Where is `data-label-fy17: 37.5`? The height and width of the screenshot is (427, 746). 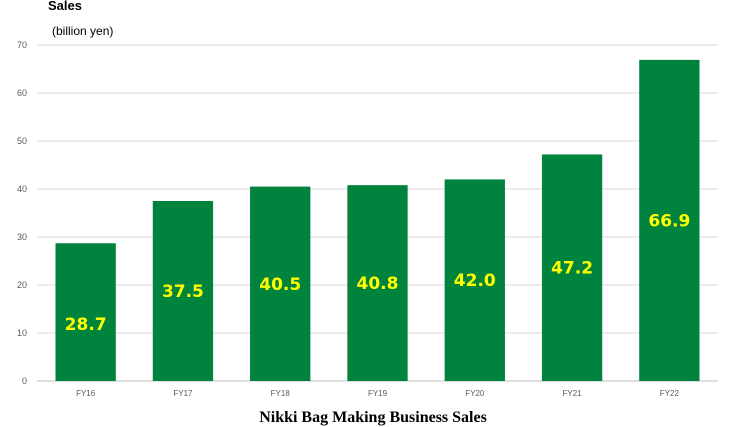 data-label-fy17: 37.5 is located at coordinates (183, 292).